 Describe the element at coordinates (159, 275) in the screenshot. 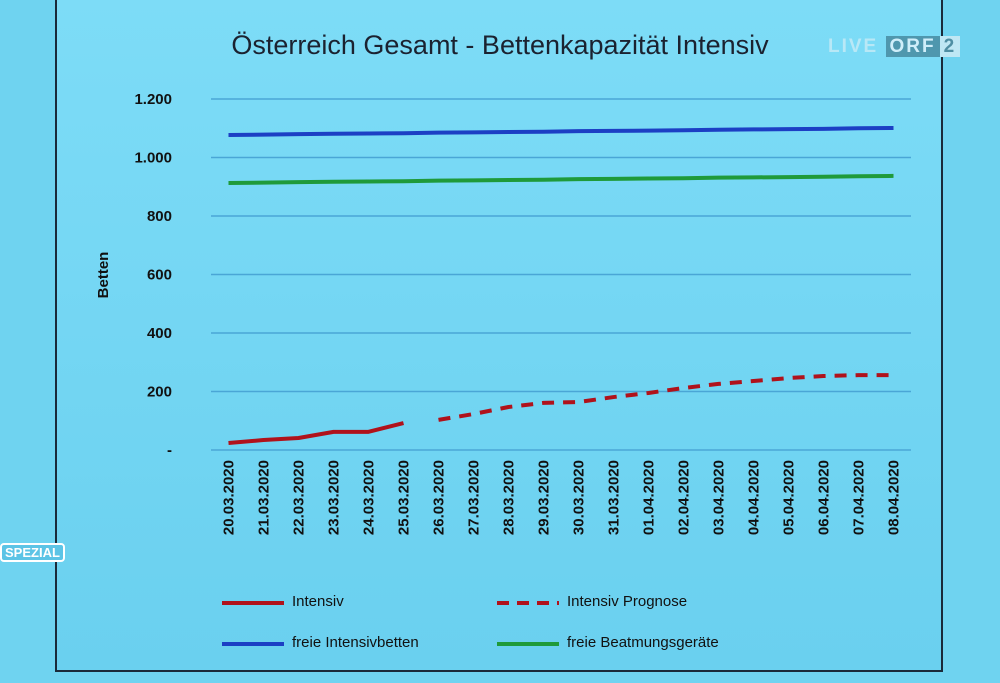

I see `y-tick-label: 600` at that location.